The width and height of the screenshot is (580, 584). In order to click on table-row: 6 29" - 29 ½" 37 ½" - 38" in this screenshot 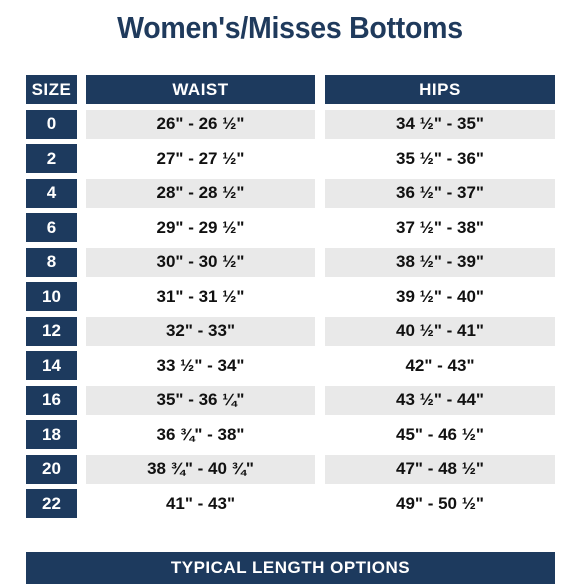, I will do `click(290, 227)`.